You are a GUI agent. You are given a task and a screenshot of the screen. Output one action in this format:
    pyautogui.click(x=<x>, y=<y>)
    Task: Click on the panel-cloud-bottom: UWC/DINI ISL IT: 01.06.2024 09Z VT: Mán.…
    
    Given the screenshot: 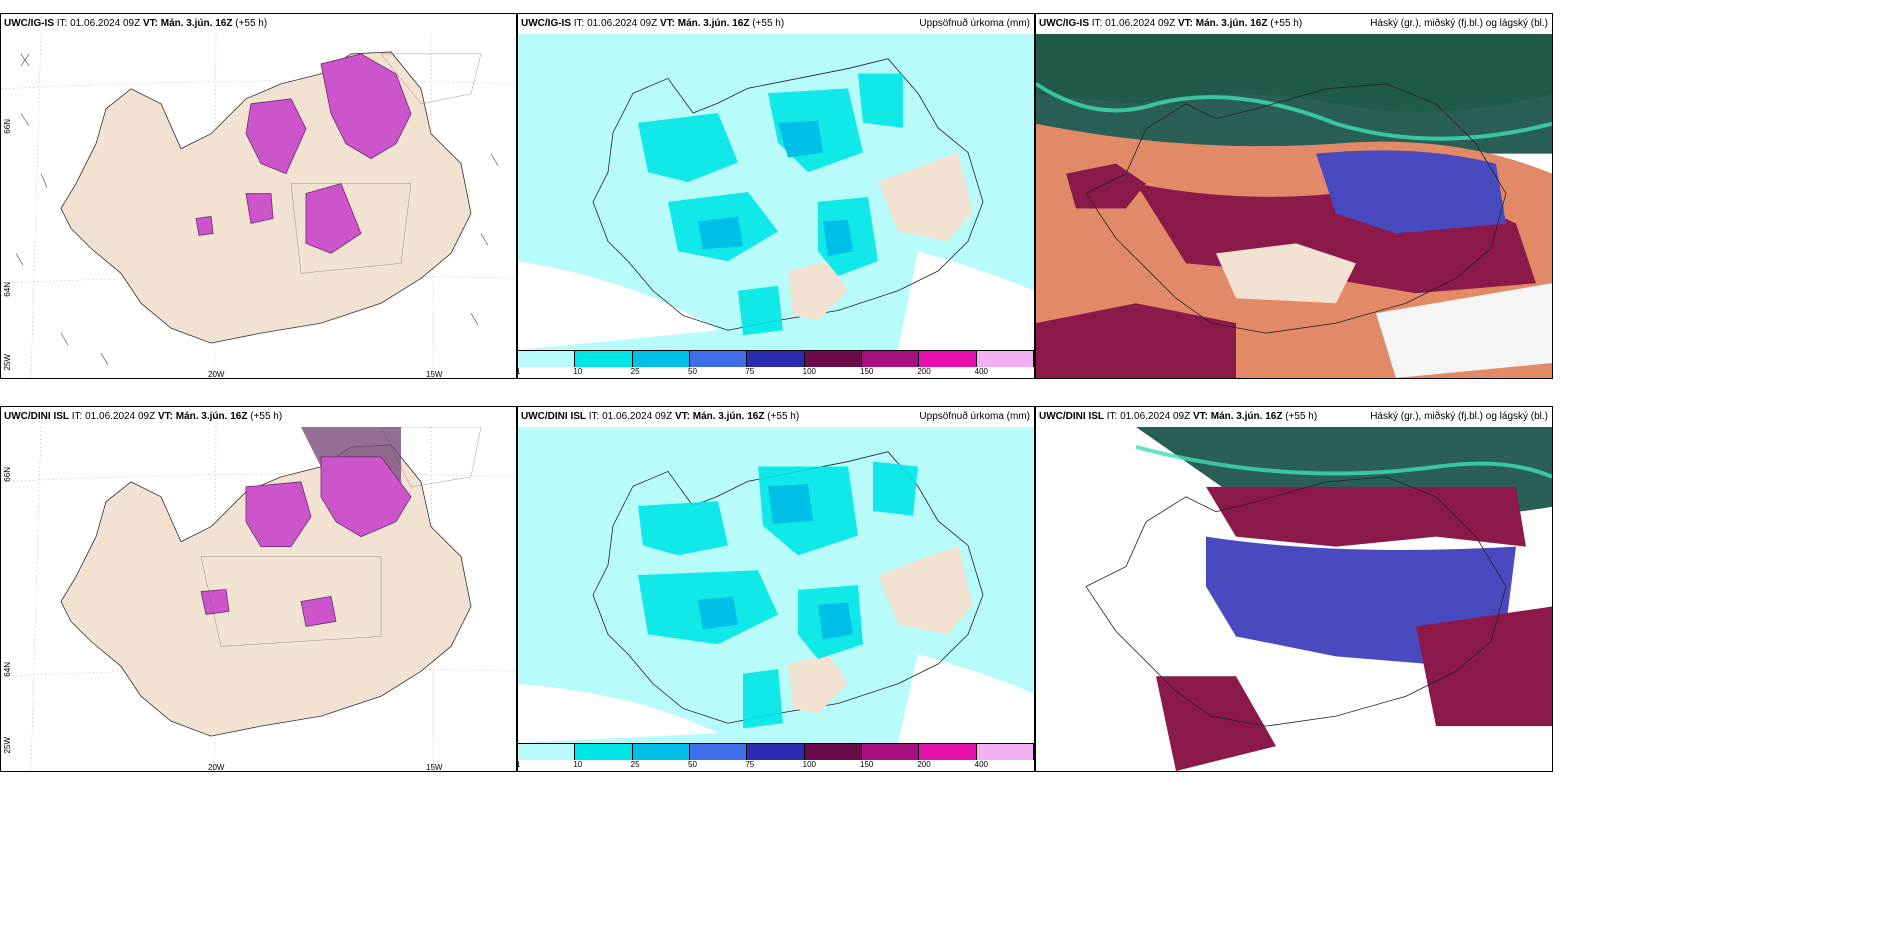 What is the action you would take?
    pyautogui.click(x=1294, y=589)
    